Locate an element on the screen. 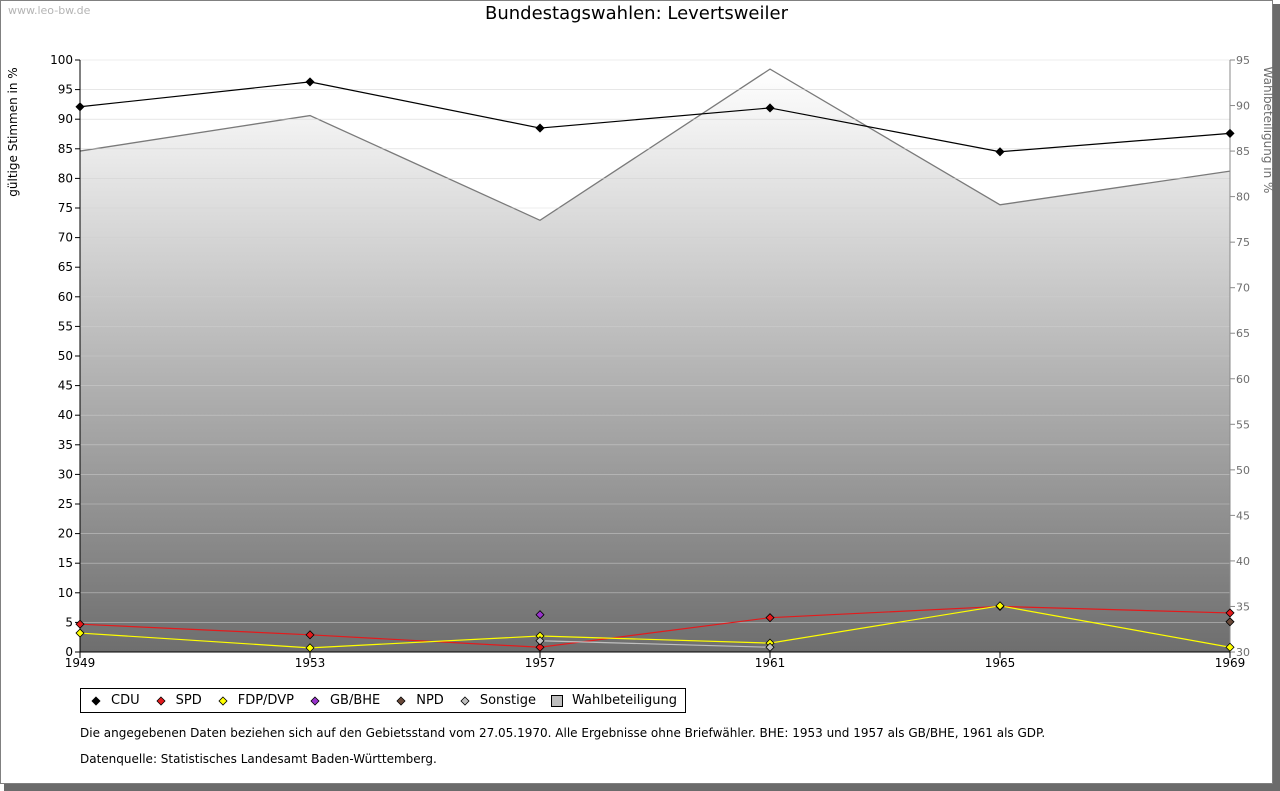 This screenshot has width=1280, height=791. y2-tick-label: 90 is located at coordinates (1243, 106).